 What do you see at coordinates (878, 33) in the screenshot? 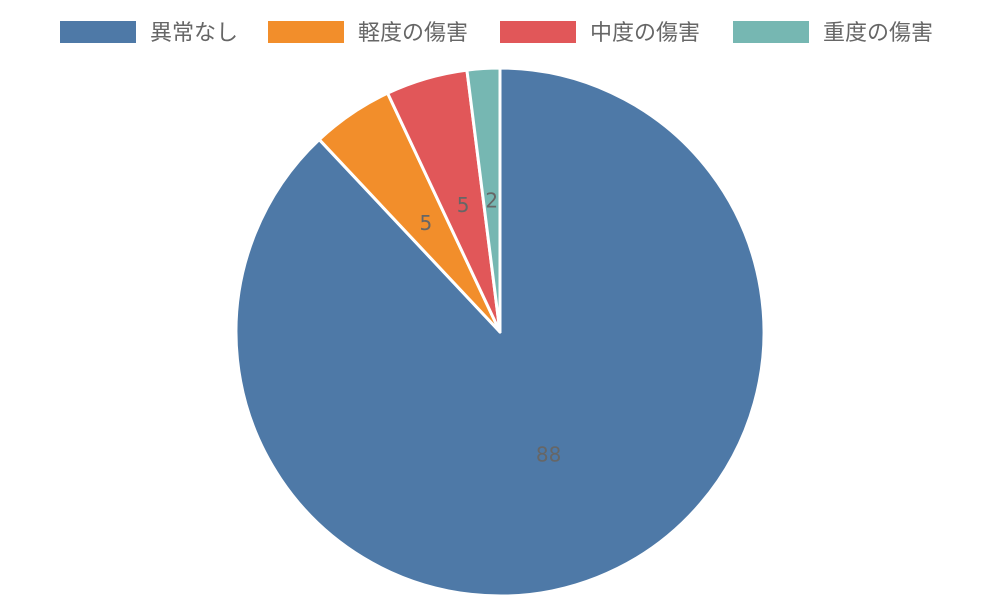
I see `legend-label-3: 重度の傷害` at bounding box center [878, 33].